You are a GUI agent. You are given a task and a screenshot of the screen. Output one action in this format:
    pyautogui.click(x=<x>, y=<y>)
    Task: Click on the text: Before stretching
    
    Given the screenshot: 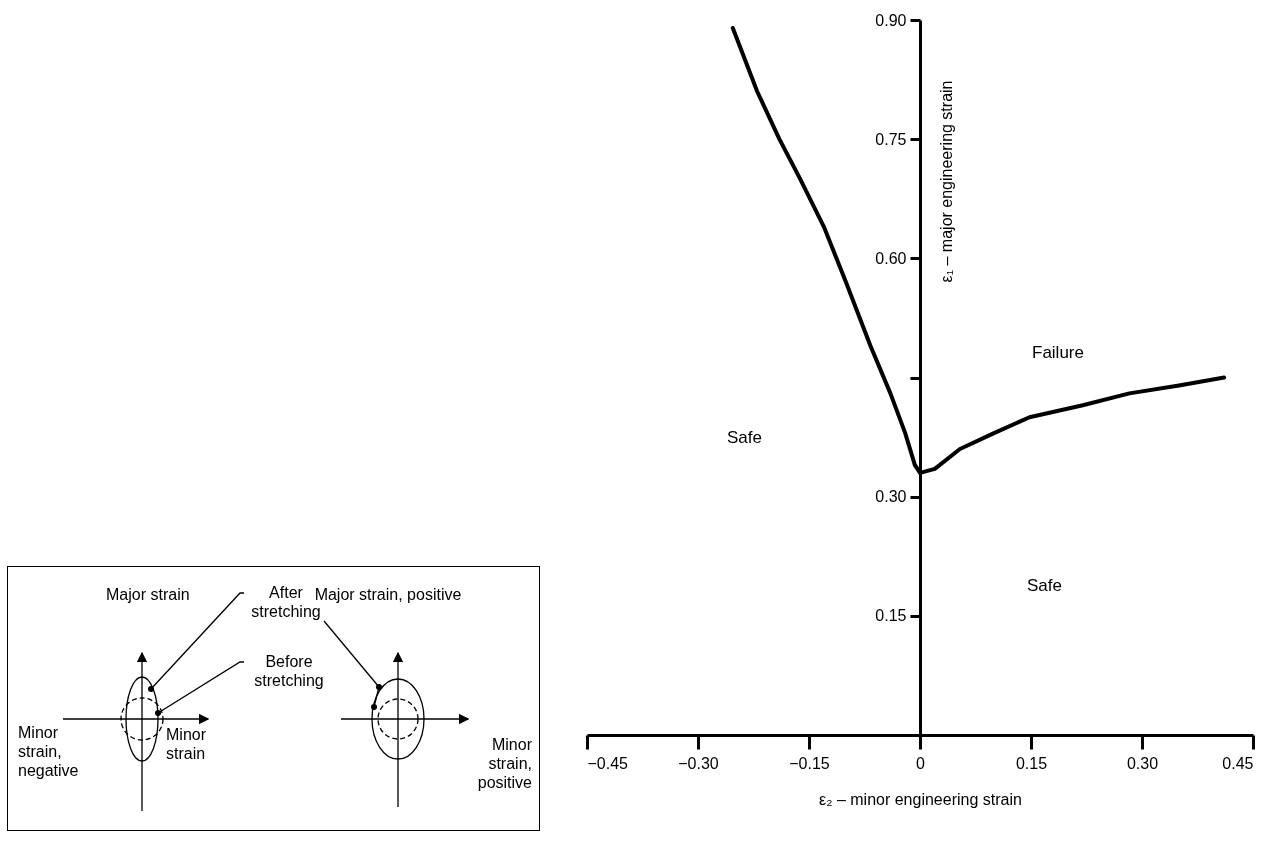 What is the action you would take?
    pyautogui.click(x=289, y=671)
    